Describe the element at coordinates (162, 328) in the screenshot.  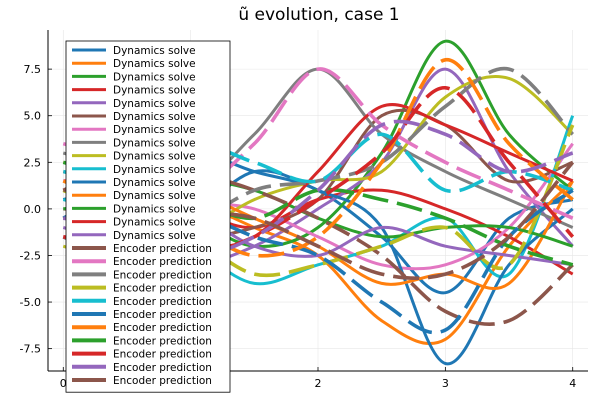
I see `legend-entry-22: Encoder prediction` at that location.